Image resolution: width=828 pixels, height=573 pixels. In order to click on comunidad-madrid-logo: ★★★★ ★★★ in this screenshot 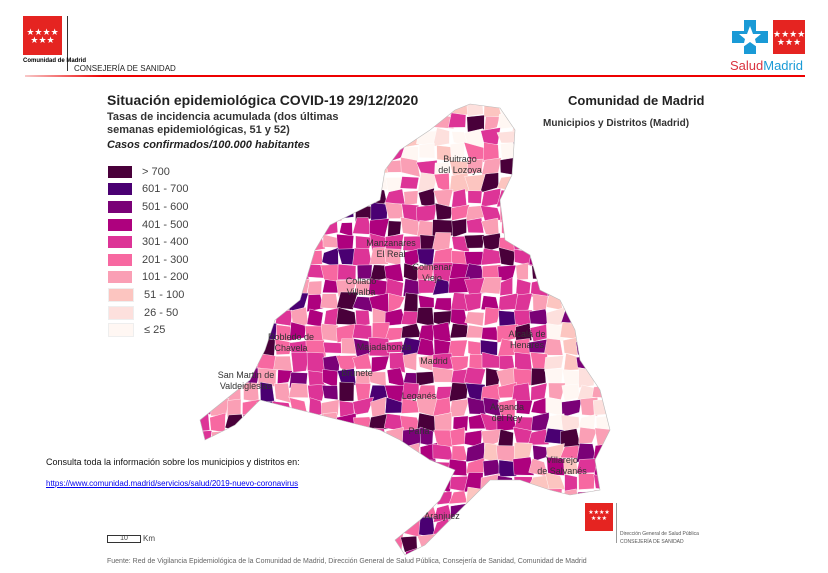, I will do `click(42, 35)`.